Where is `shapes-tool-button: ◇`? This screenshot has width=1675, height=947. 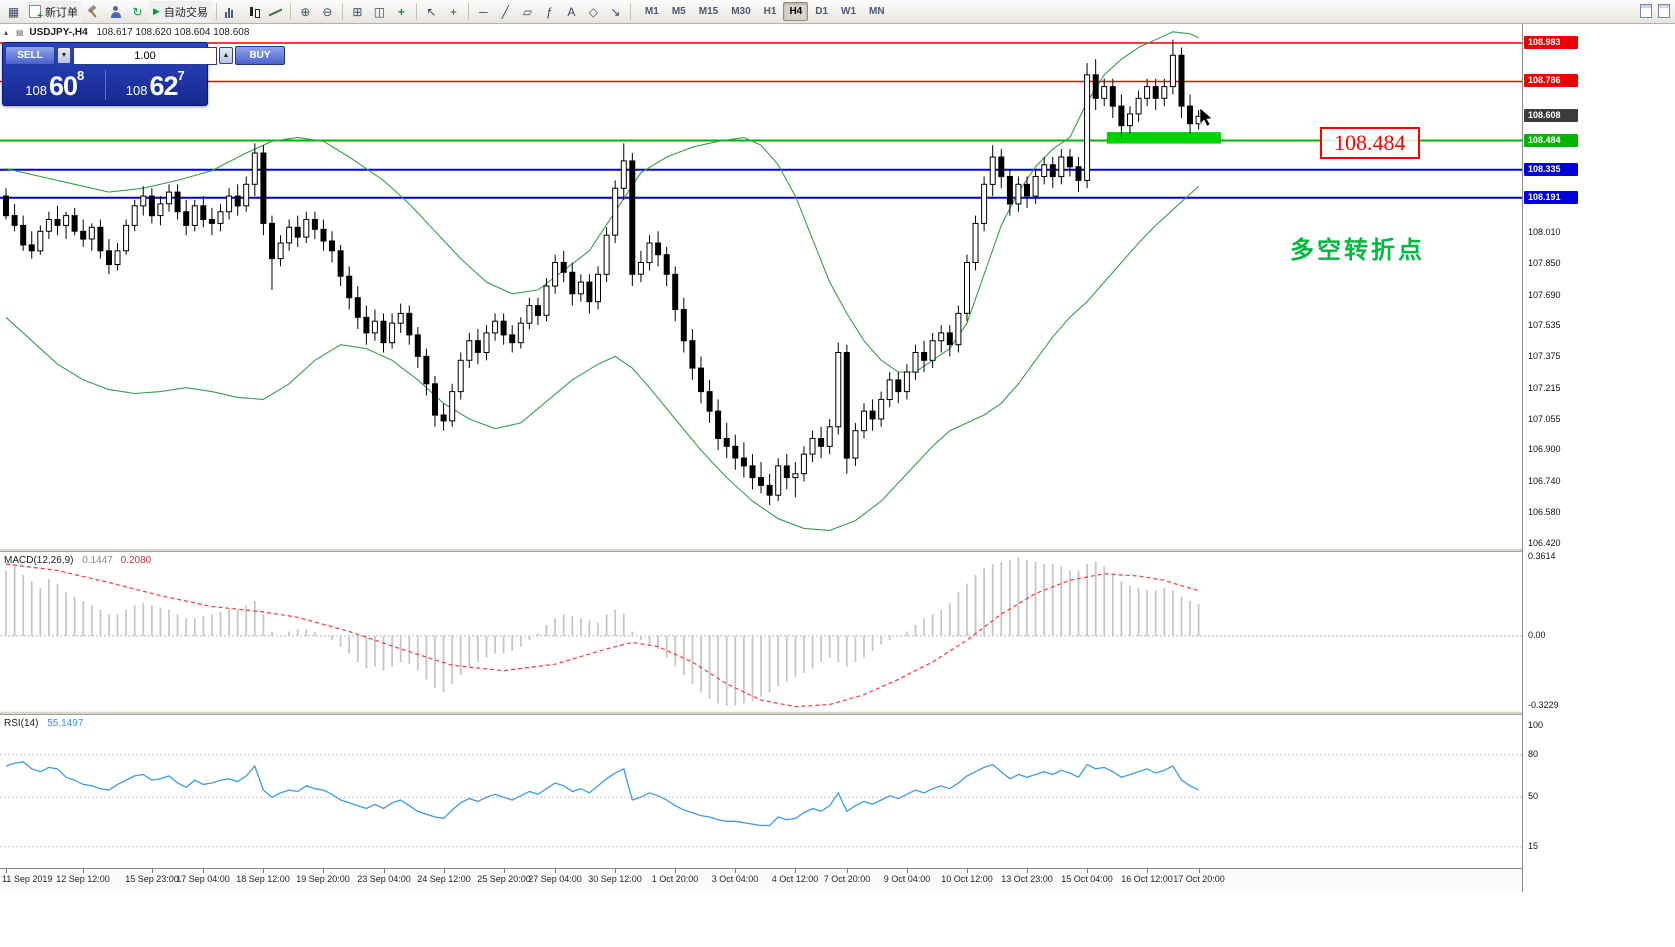
shapes-tool-button: ◇ is located at coordinates (593, 11).